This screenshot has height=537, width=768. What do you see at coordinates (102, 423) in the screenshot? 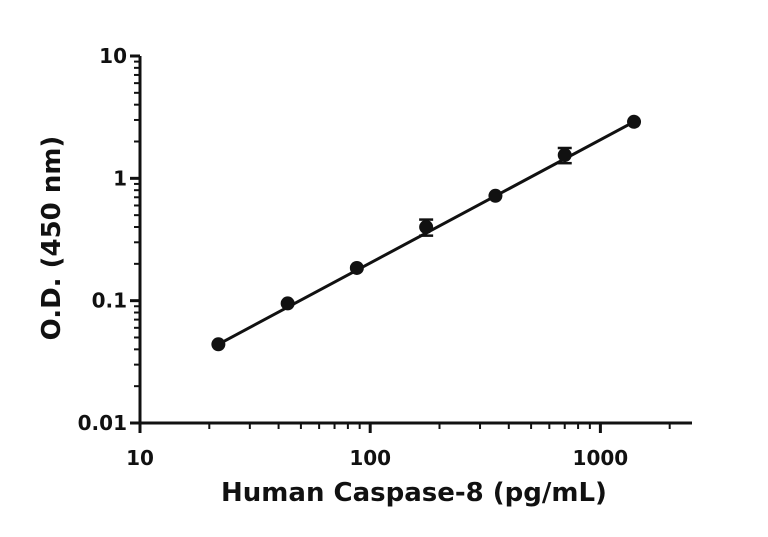
I see `y-tick-label: 0.01` at bounding box center [102, 423].